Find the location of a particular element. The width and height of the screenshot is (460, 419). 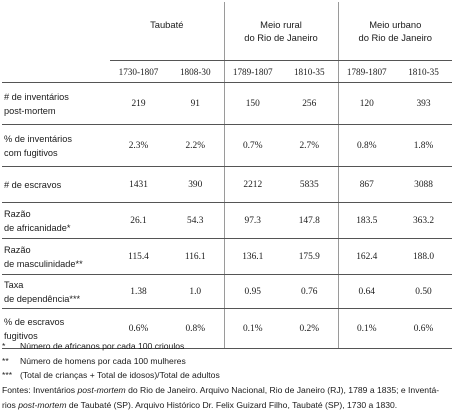

table-row: # de escravos 1431 390 2212 5835 867 3088 is located at coordinates (227, 184).